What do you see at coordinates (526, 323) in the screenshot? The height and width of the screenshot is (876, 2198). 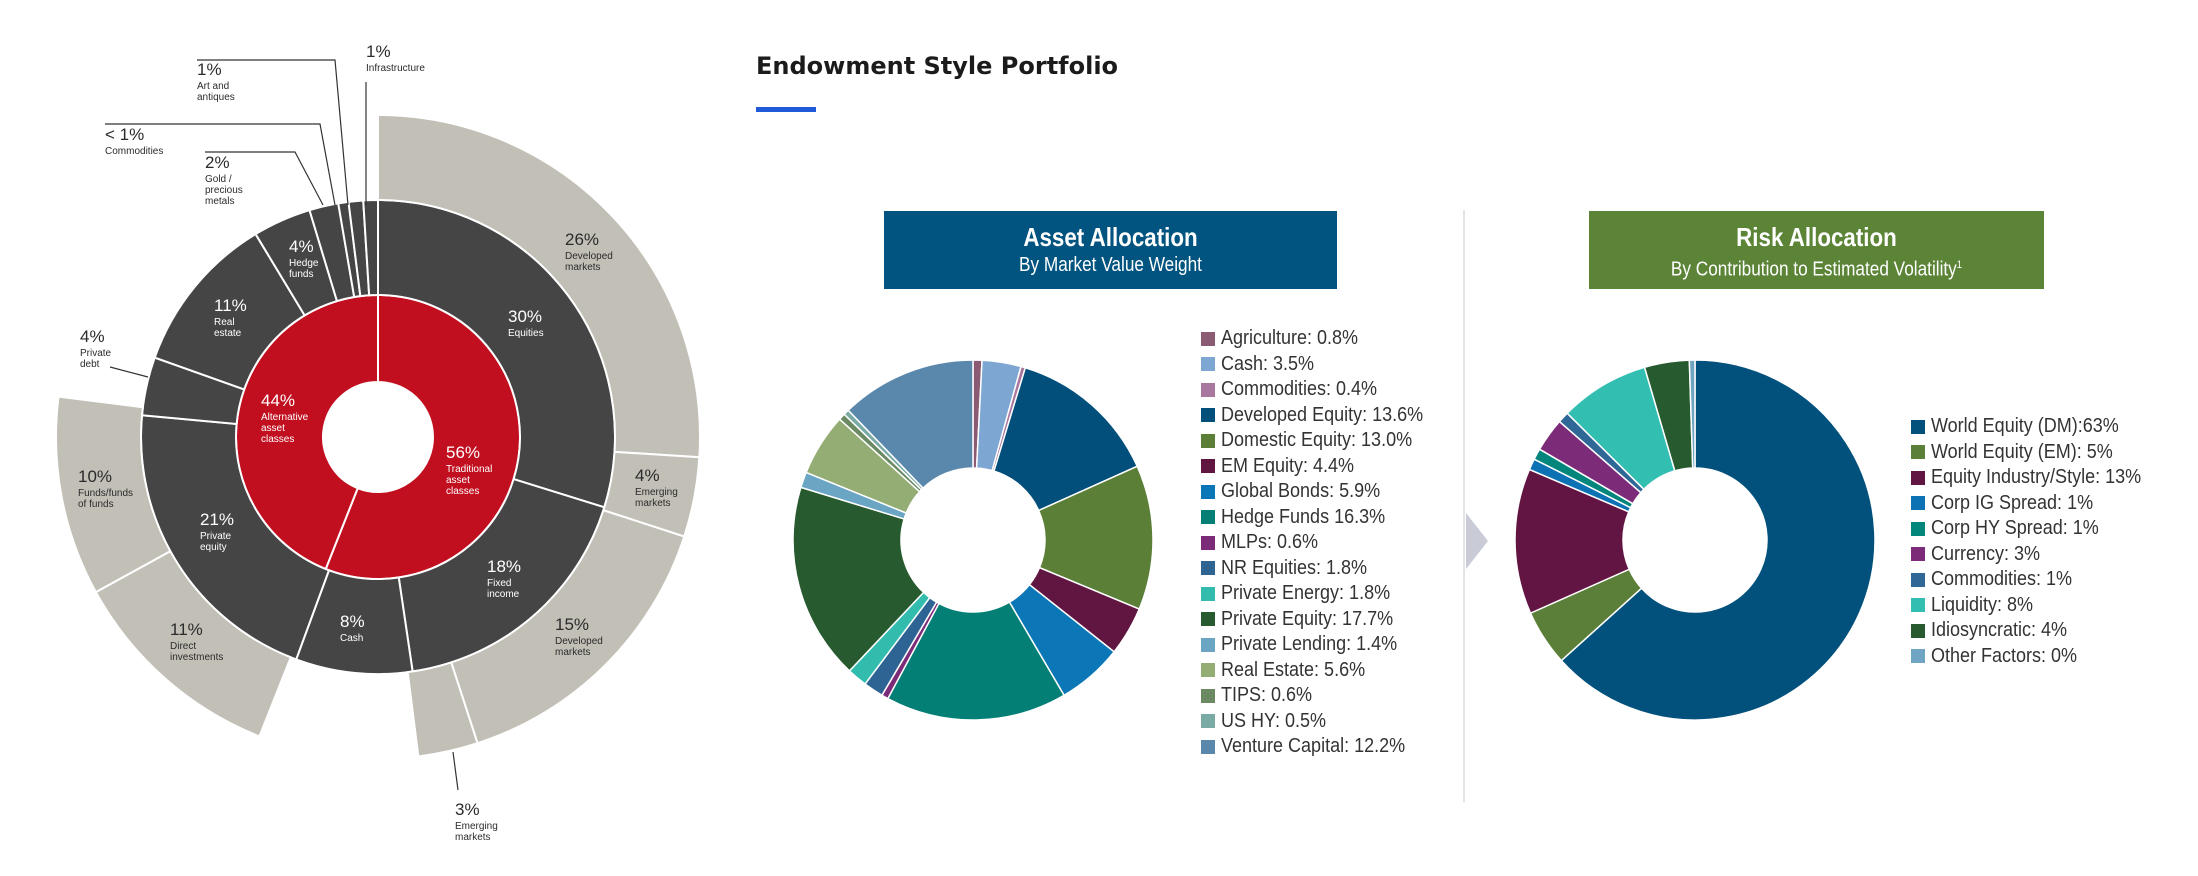 I see `sunburst-label-middle-equities: 30% Equities` at bounding box center [526, 323].